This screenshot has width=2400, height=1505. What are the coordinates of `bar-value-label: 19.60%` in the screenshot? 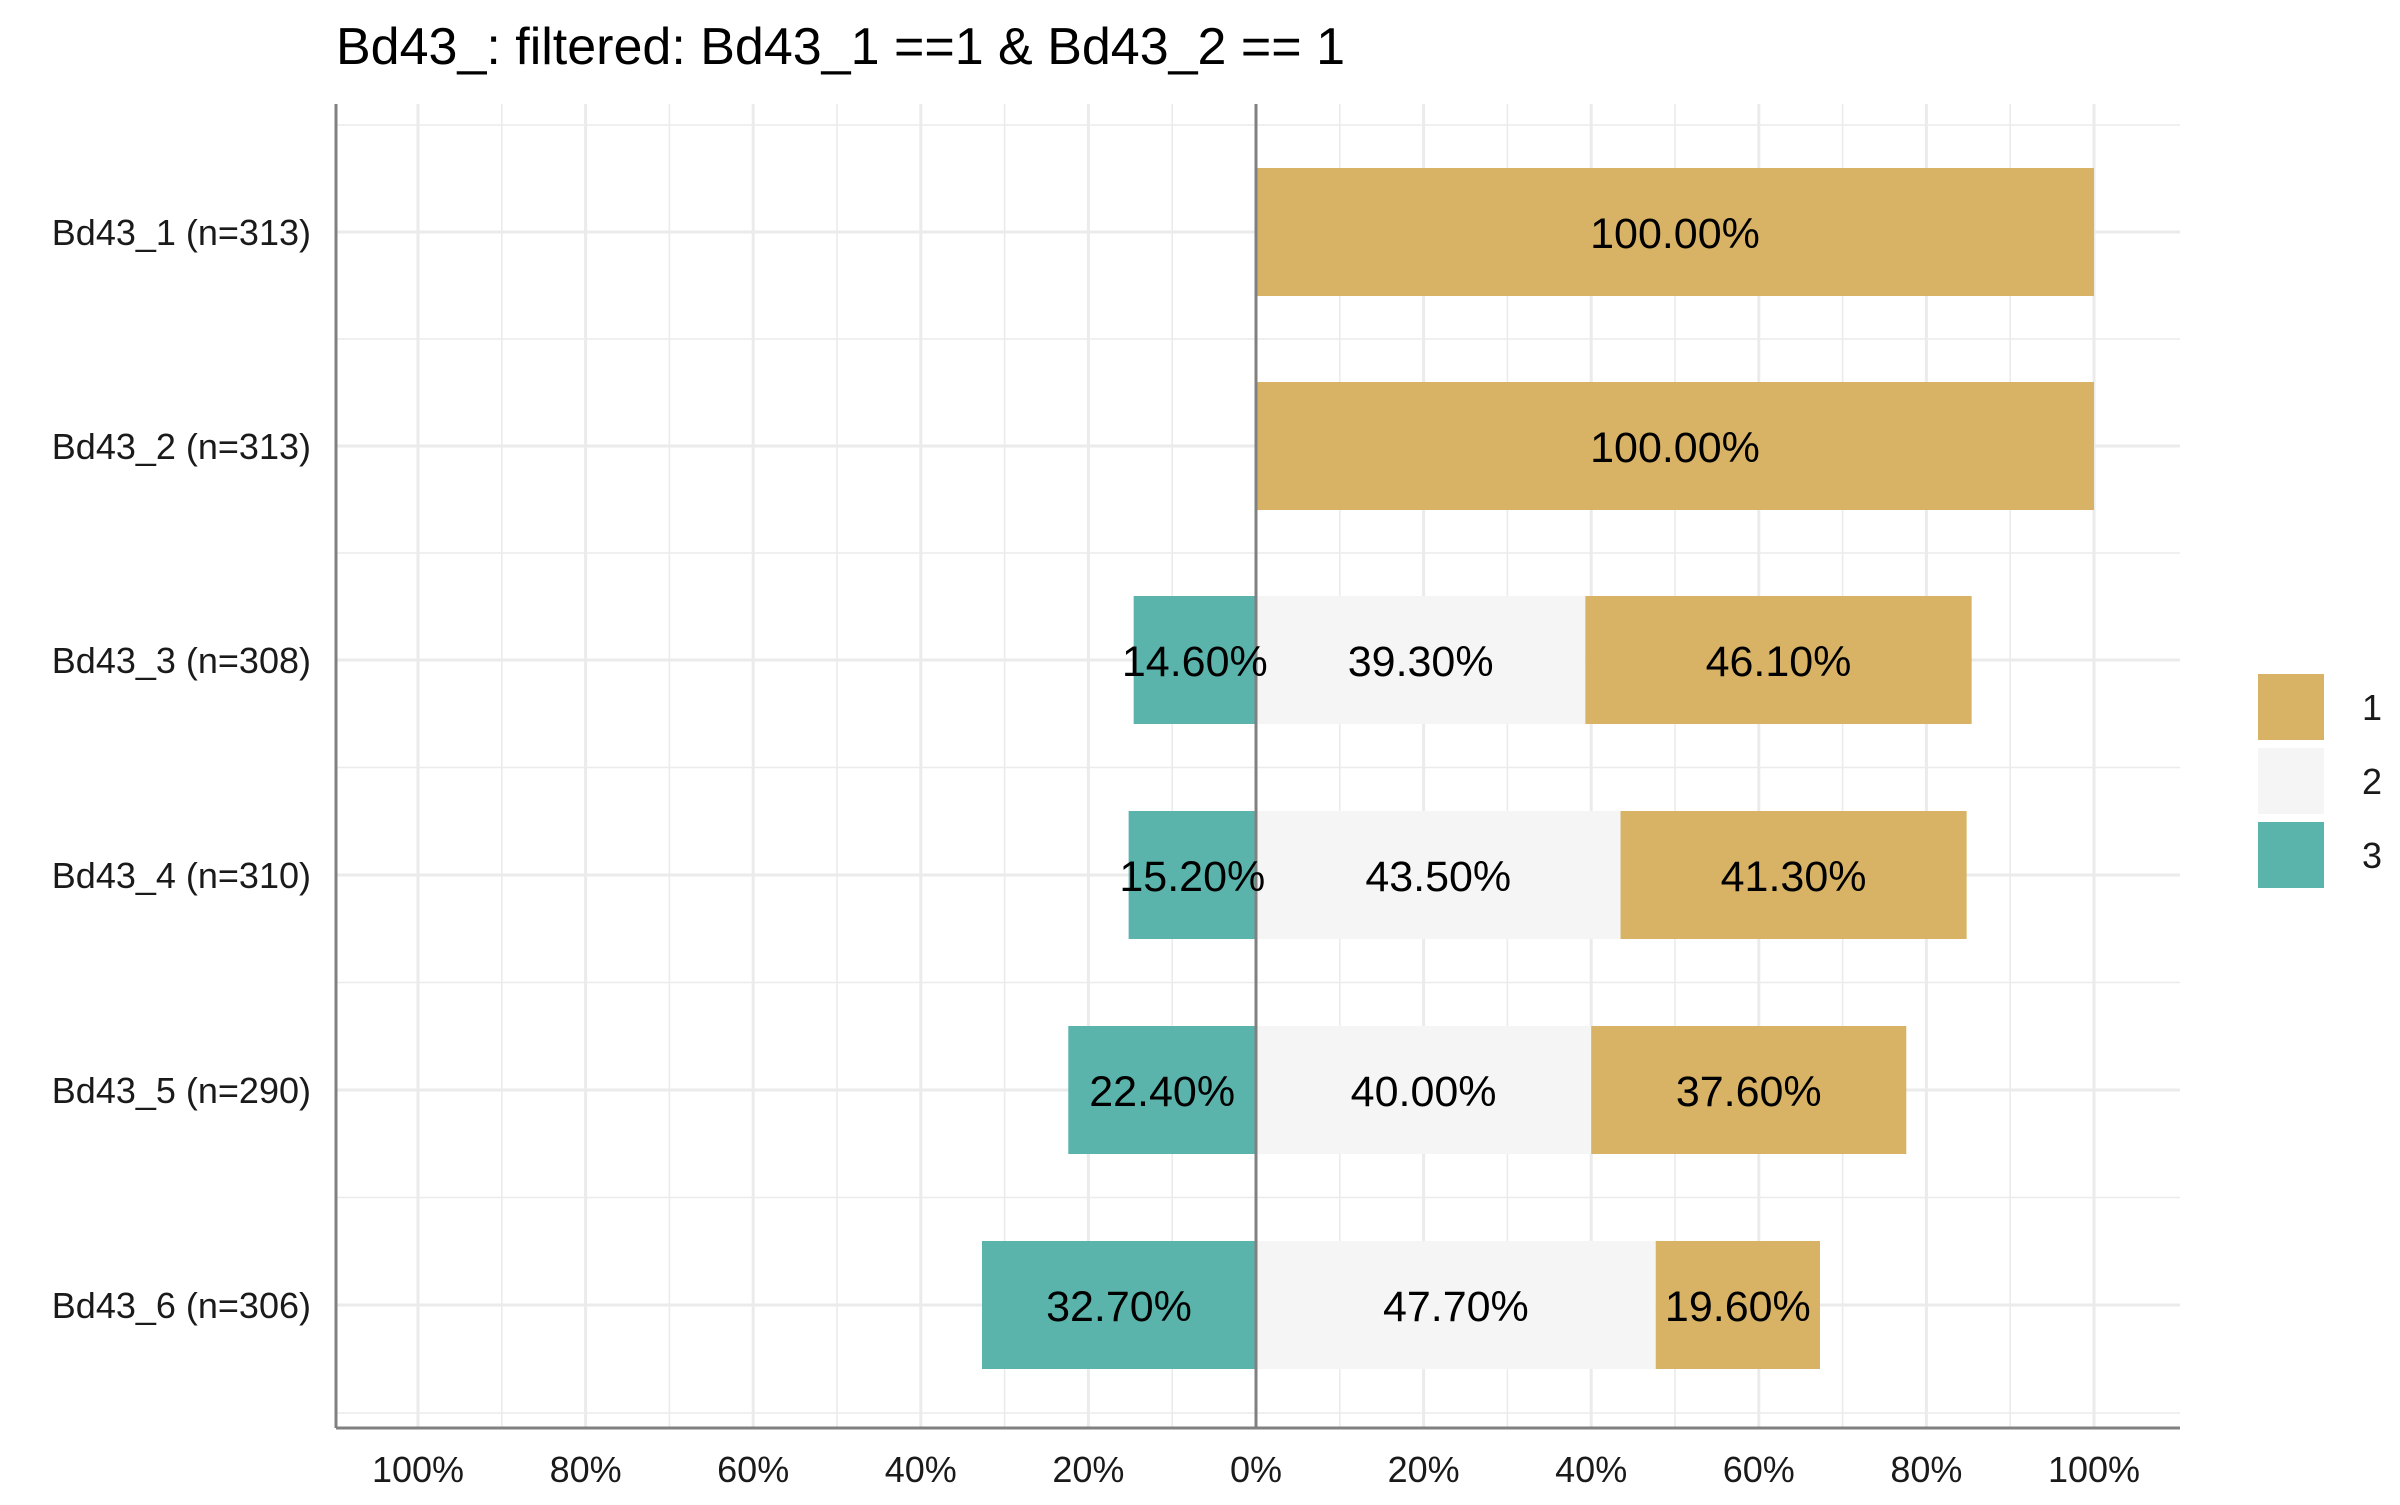 It's located at (1738, 1307).